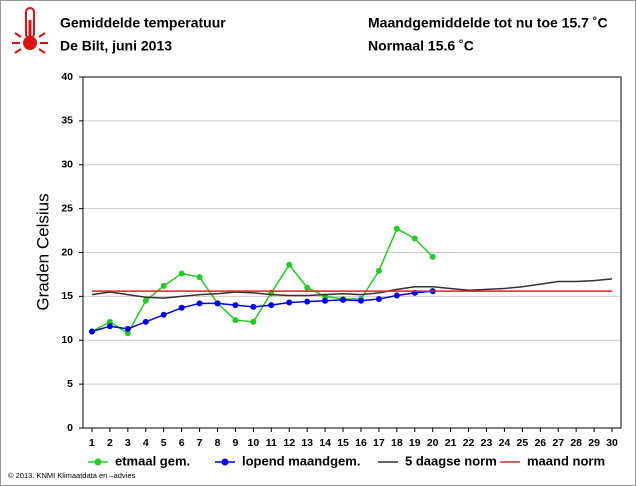 The image size is (636, 486). Describe the element at coordinates (67, 340) in the screenshot. I see `y-tick-label: 10` at that location.